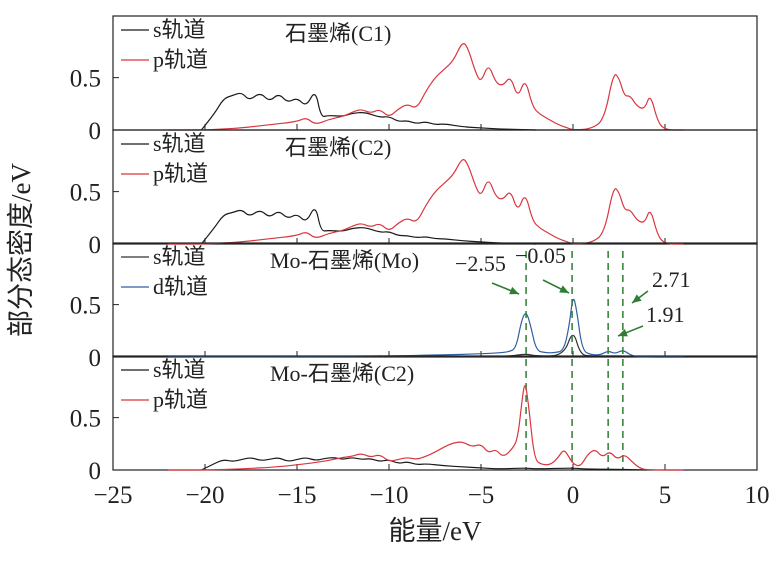 This screenshot has width=784, height=562. I want to click on x-axis-label: 能量/eV, so click(435, 531).